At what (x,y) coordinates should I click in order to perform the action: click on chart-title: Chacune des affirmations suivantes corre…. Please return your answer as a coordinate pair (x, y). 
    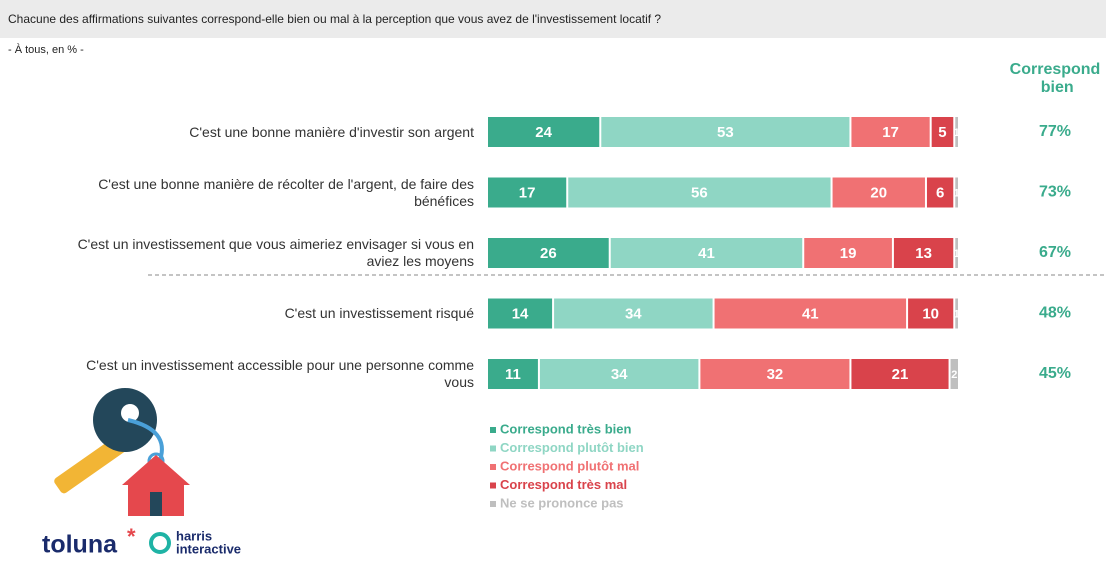
    Looking at the image, I should click on (334, 19).